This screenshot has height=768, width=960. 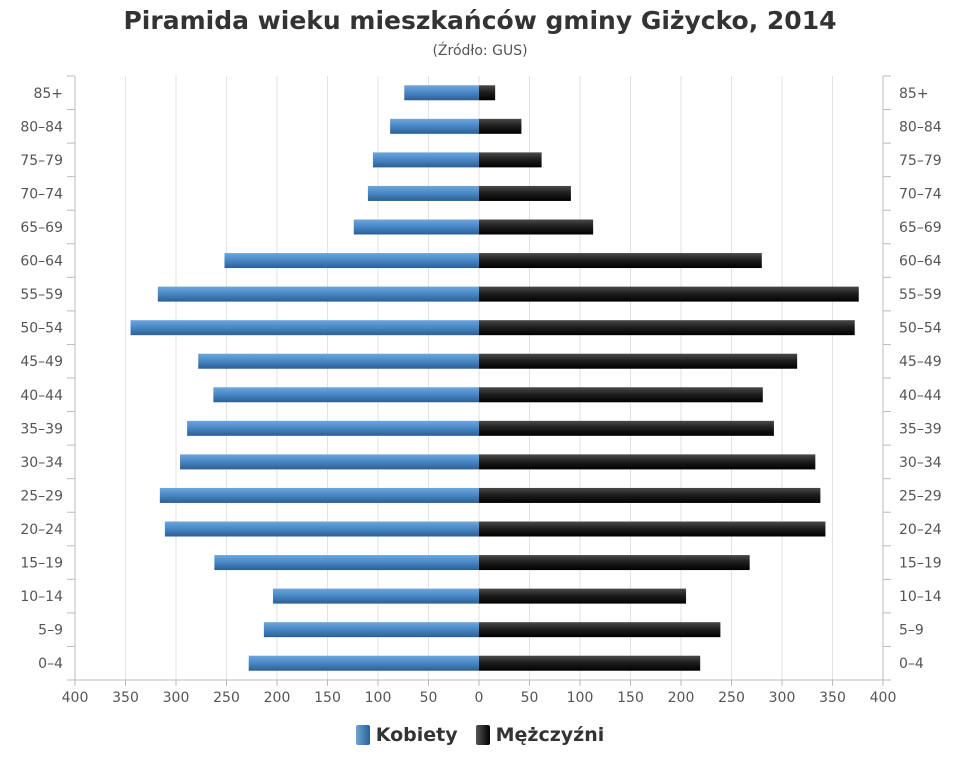 I want to click on category-label-right: 85+, so click(x=914, y=94).